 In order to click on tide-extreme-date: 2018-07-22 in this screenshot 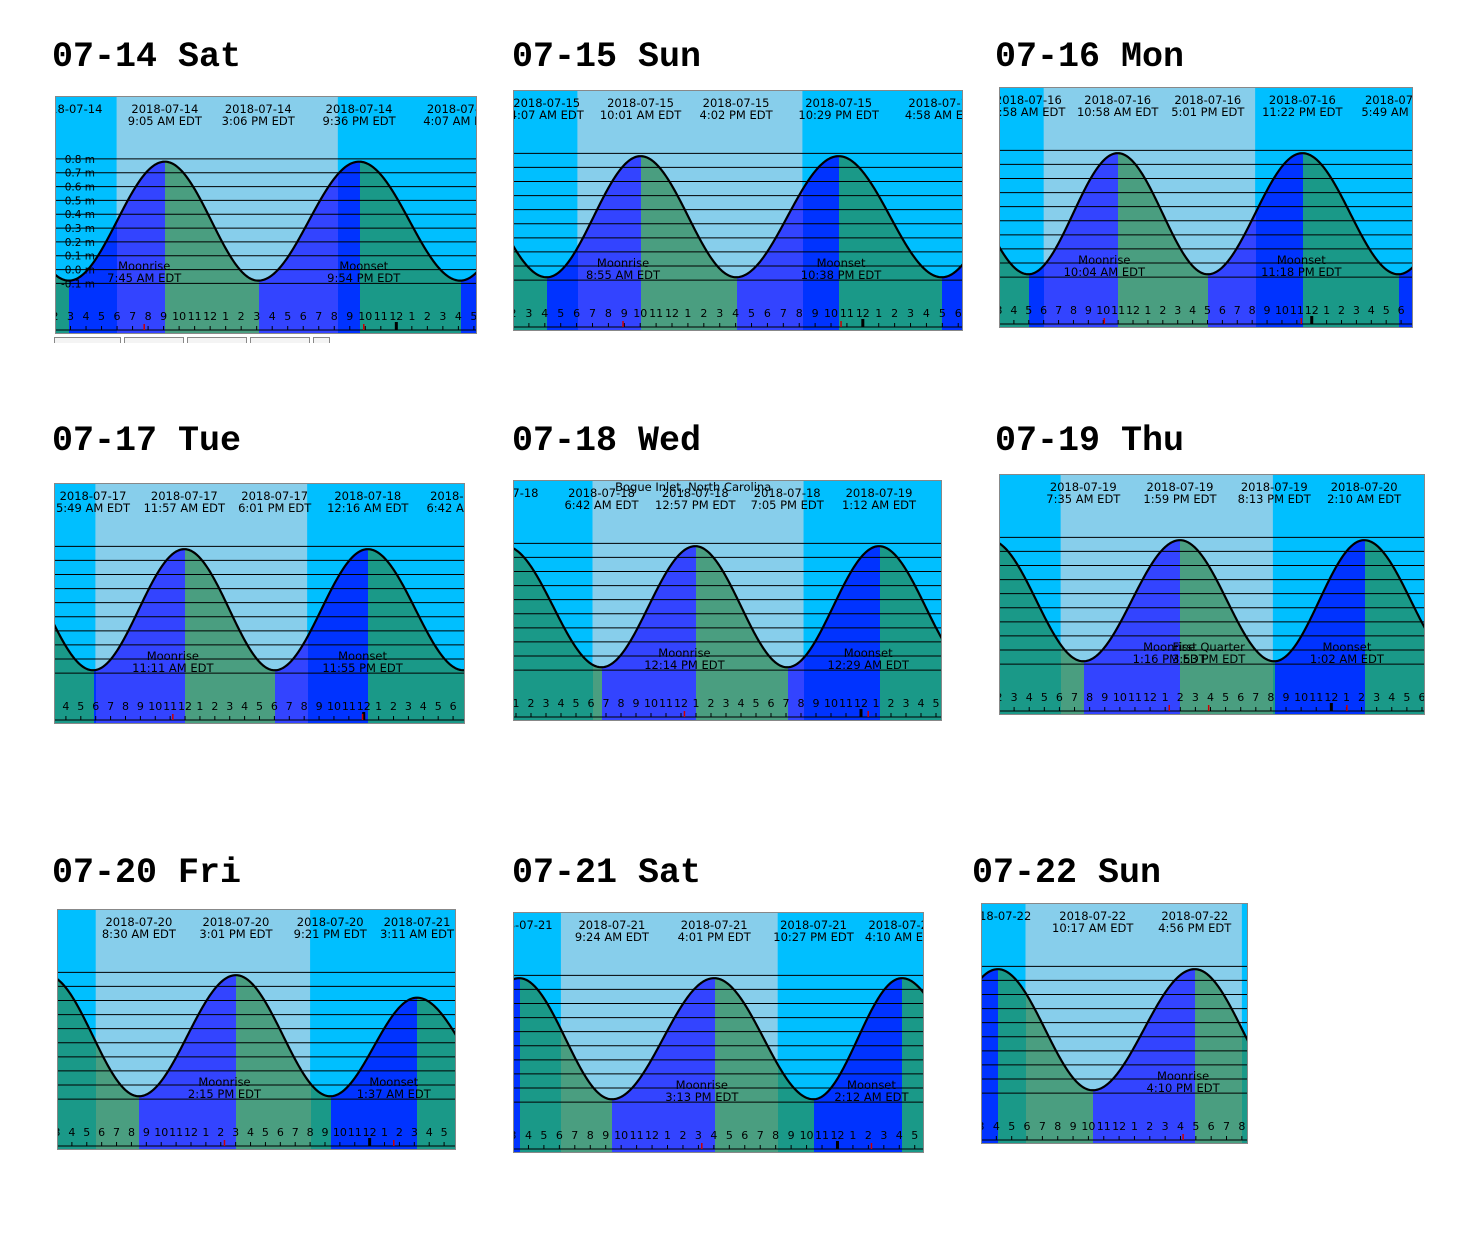, I will do `click(1092, 916)`.